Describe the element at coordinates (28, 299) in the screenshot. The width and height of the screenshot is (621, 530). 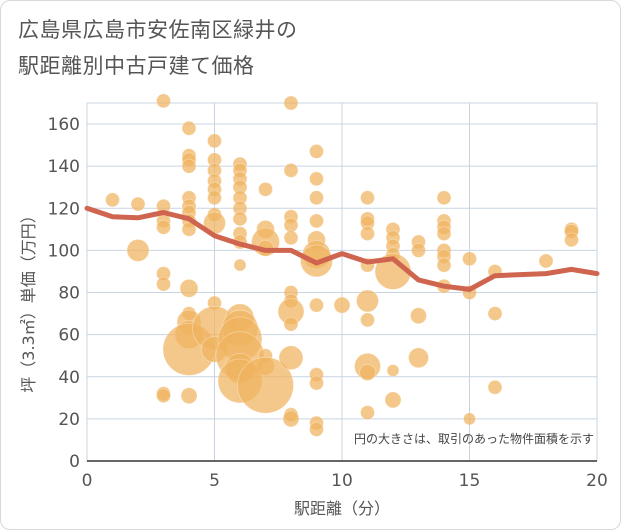
I see `y-axis-title: 坪（3.3㎡）単価（万円）` at that location.